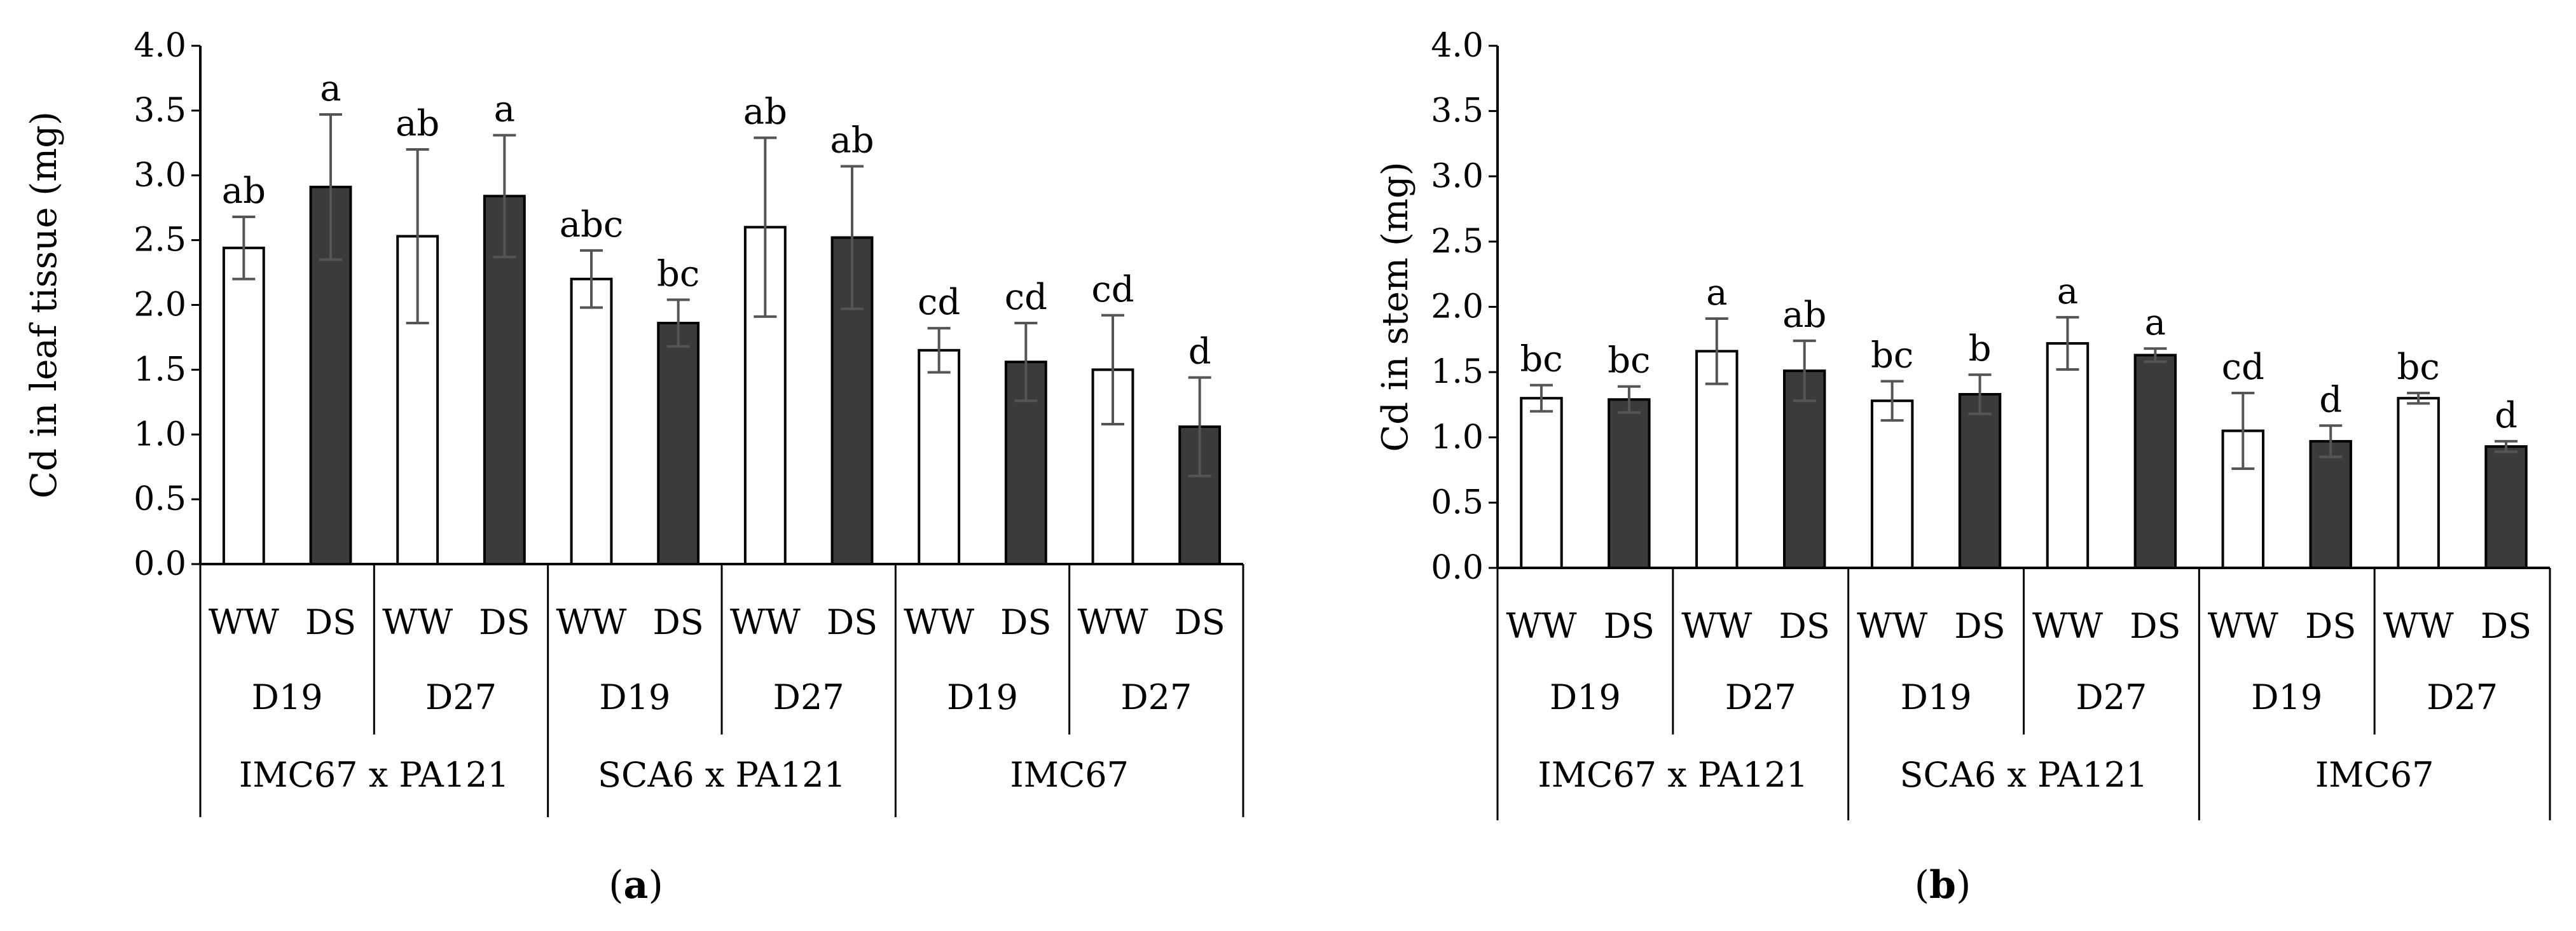 This screenshot has height=931, width=2576. I want to click on panel-label: (b), so click(1943, 885).